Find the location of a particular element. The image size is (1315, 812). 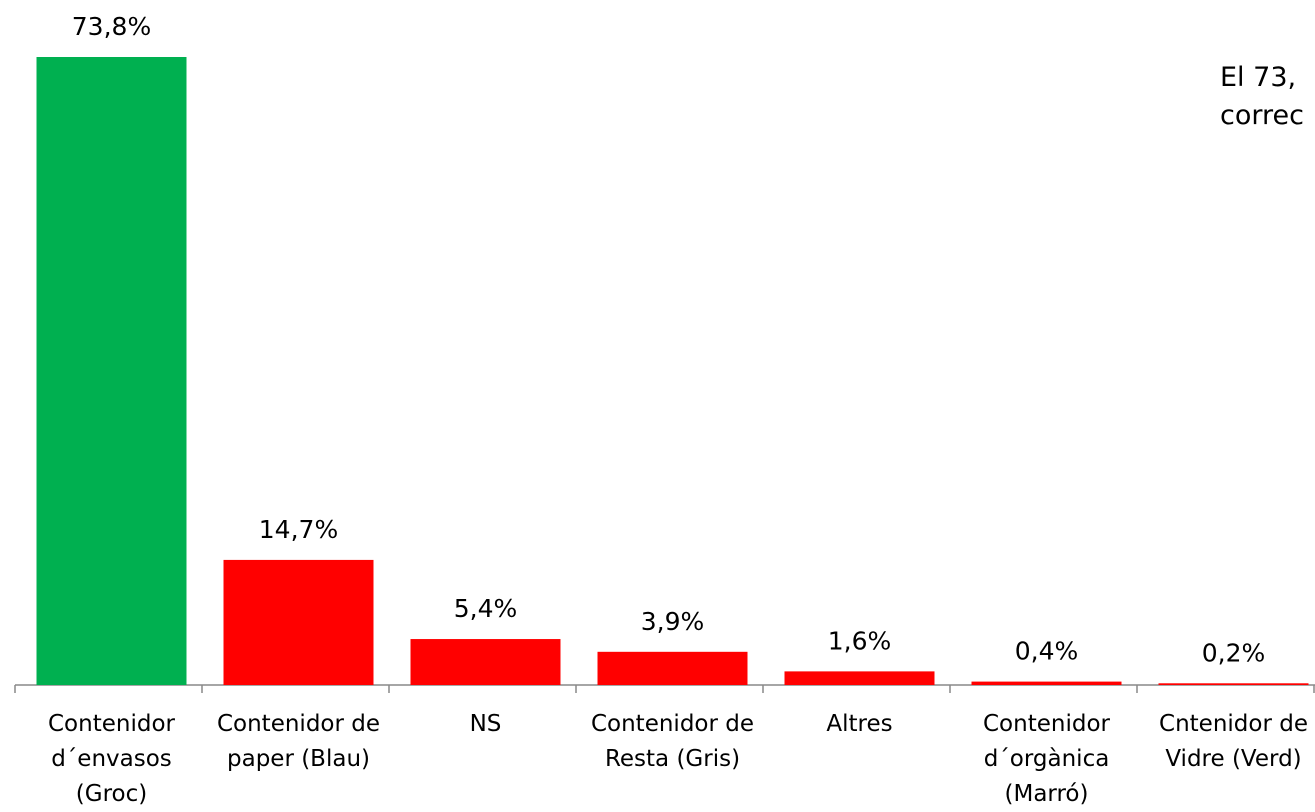

x-tick-label: Contenidor d´envasos (Groc) is located at coordinates (111, 759).